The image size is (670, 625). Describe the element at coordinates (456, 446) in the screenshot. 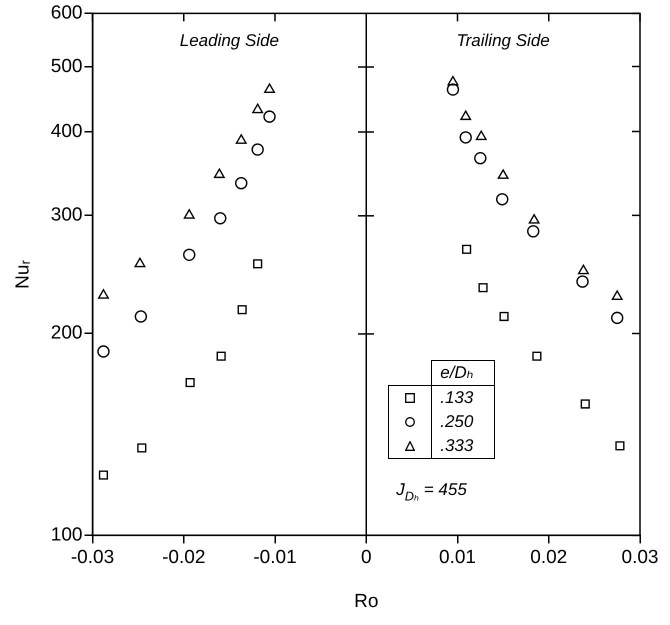

I see `legend-label: .333` at that location.